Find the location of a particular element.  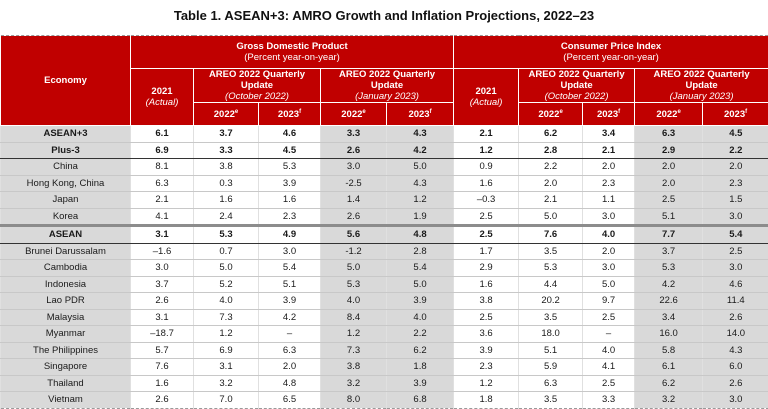

value-cell: 5.8 is located at coordinates (669, 350).